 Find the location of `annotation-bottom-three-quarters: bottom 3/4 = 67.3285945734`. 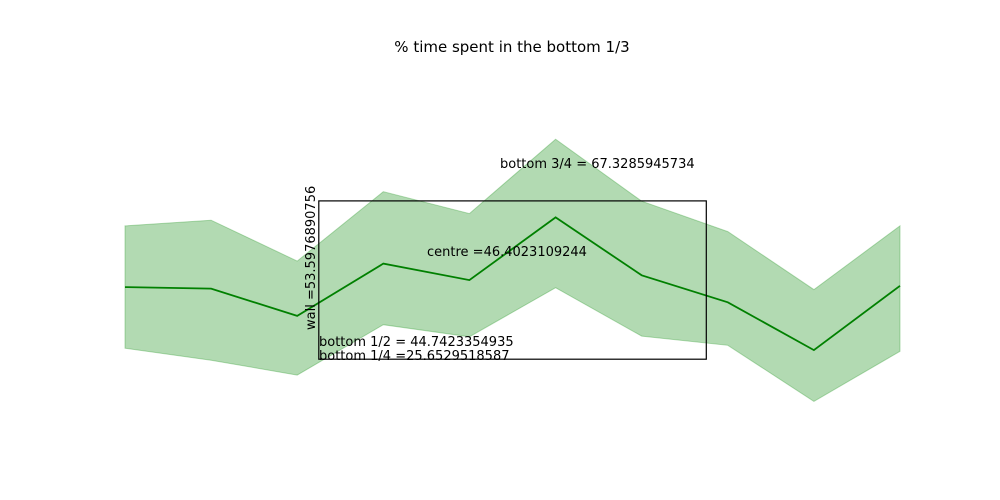

annotation-bottom-three-quarters: bottom 3/4 = 67.3285945734 is located at coordinates (597, 164).